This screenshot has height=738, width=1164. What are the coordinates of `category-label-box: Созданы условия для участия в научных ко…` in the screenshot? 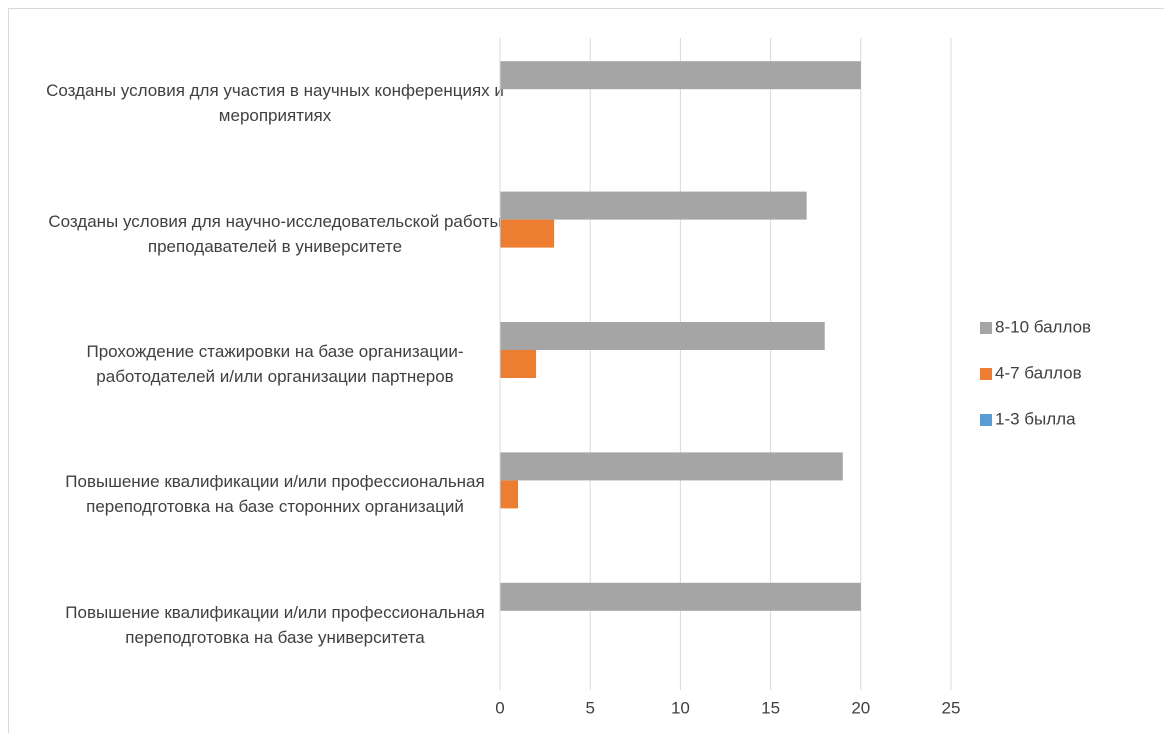 It's located at (275, 103).